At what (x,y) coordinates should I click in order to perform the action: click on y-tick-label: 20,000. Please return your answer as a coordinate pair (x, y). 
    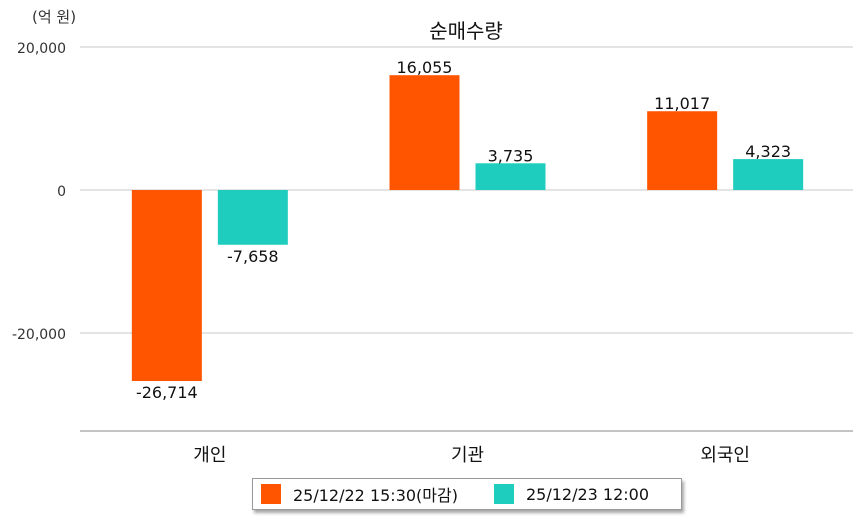
    Looking at the image, I should click on (41, 49).